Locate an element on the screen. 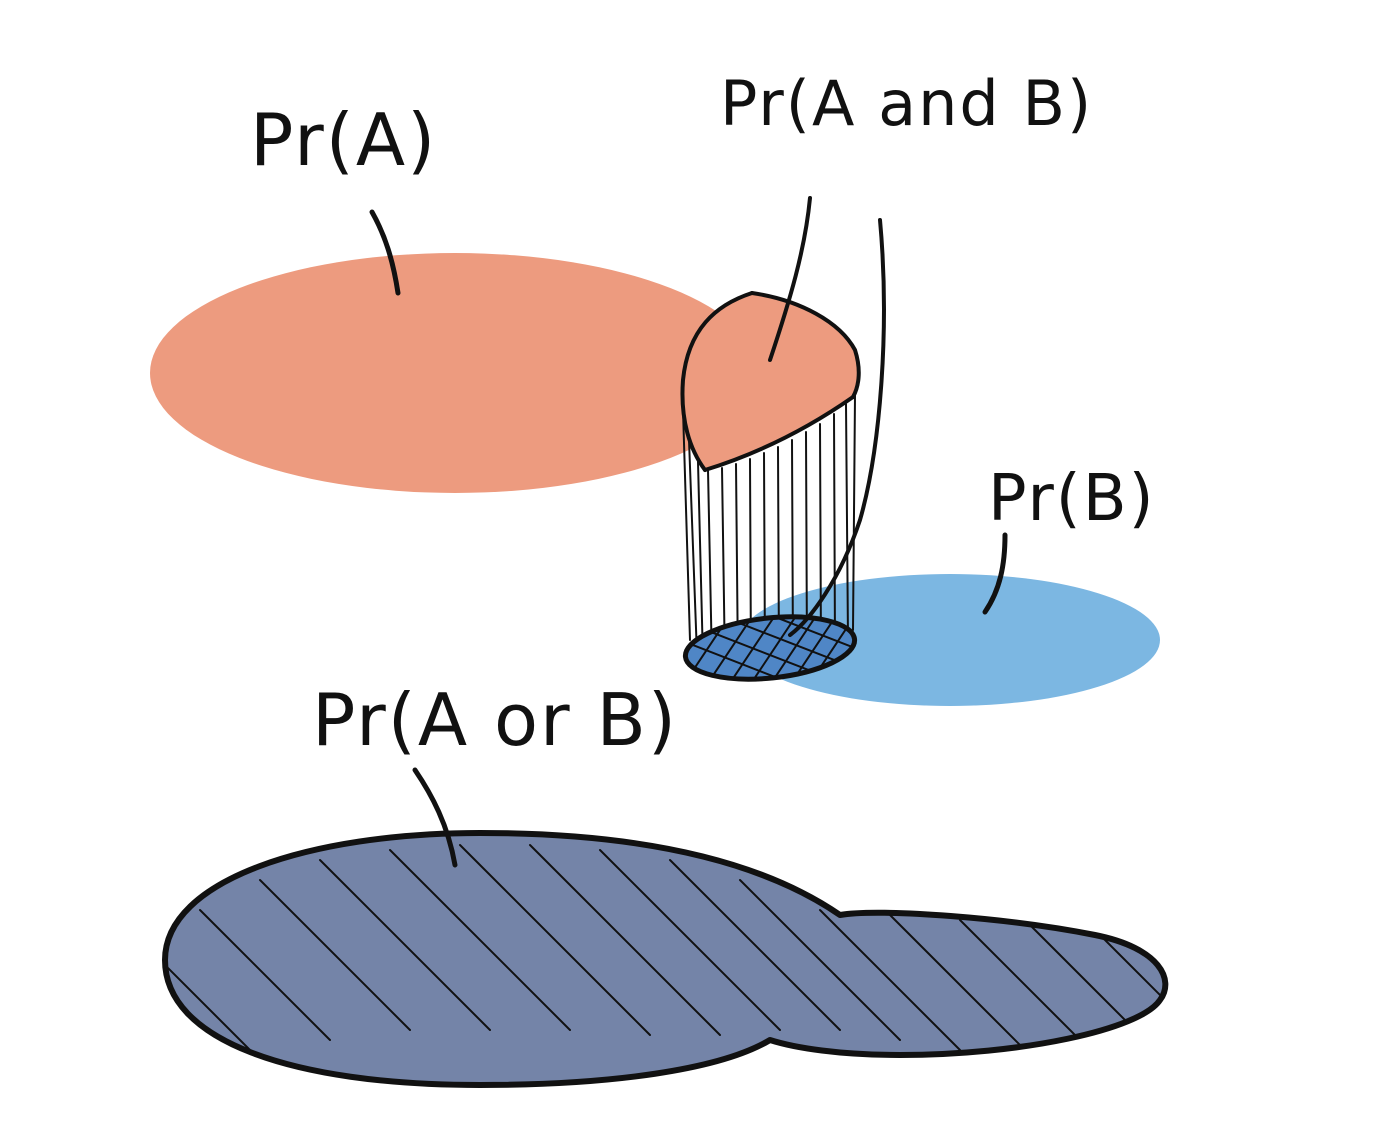 Image resolution: width=1400 pixels, height=1130 pixels. label-pr-a-and-b: Pr(A and B) is located at coordinates (906, 103).